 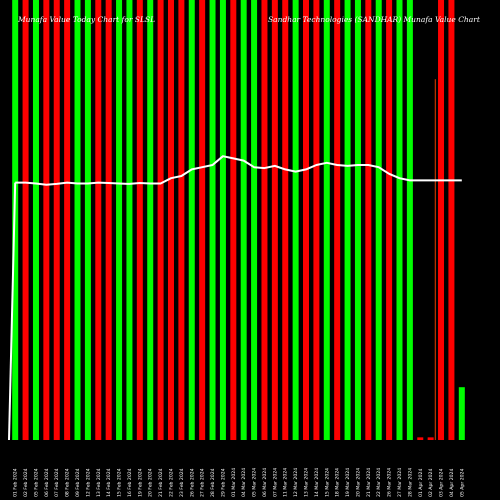 What do you see at coordinates (431, 483) in the screenshot?
I see `x-tick-label-41: 02 Apr 2024` at bounding box center [431, 483].